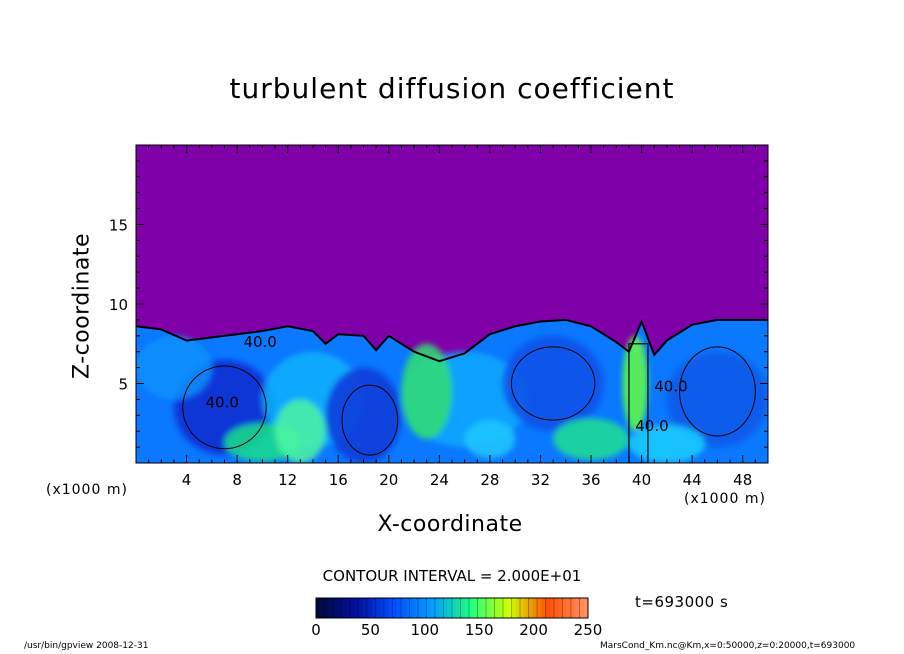 The image size is (904, 654). Describe the element at coordinates (452, 340) in the screenshot. I see `boundary-layer-contour` at that location.